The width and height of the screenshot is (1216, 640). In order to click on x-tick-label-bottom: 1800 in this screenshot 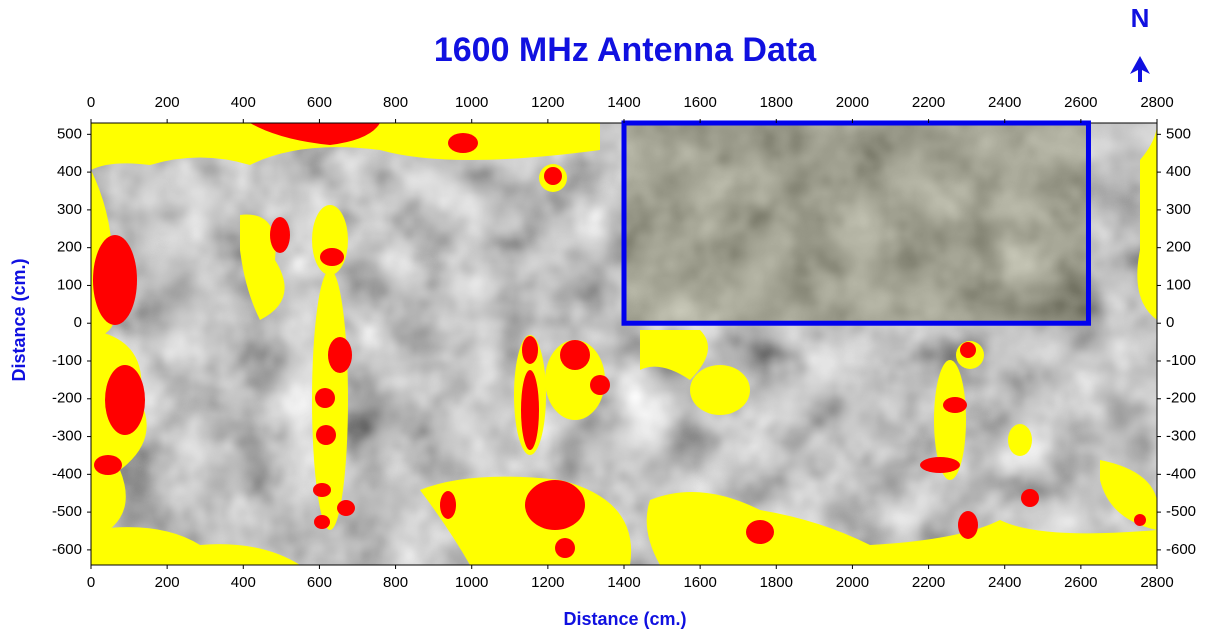, I will do `click(776, 582)`.